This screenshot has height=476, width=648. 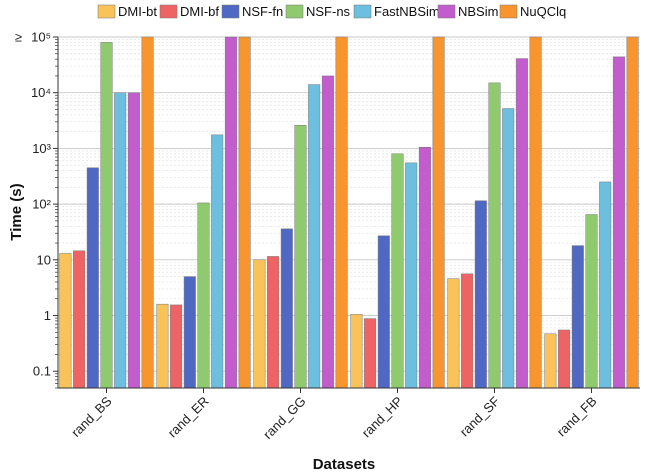 I want to click on legend-swatch-NuQClq, so click(x=508, y=11).